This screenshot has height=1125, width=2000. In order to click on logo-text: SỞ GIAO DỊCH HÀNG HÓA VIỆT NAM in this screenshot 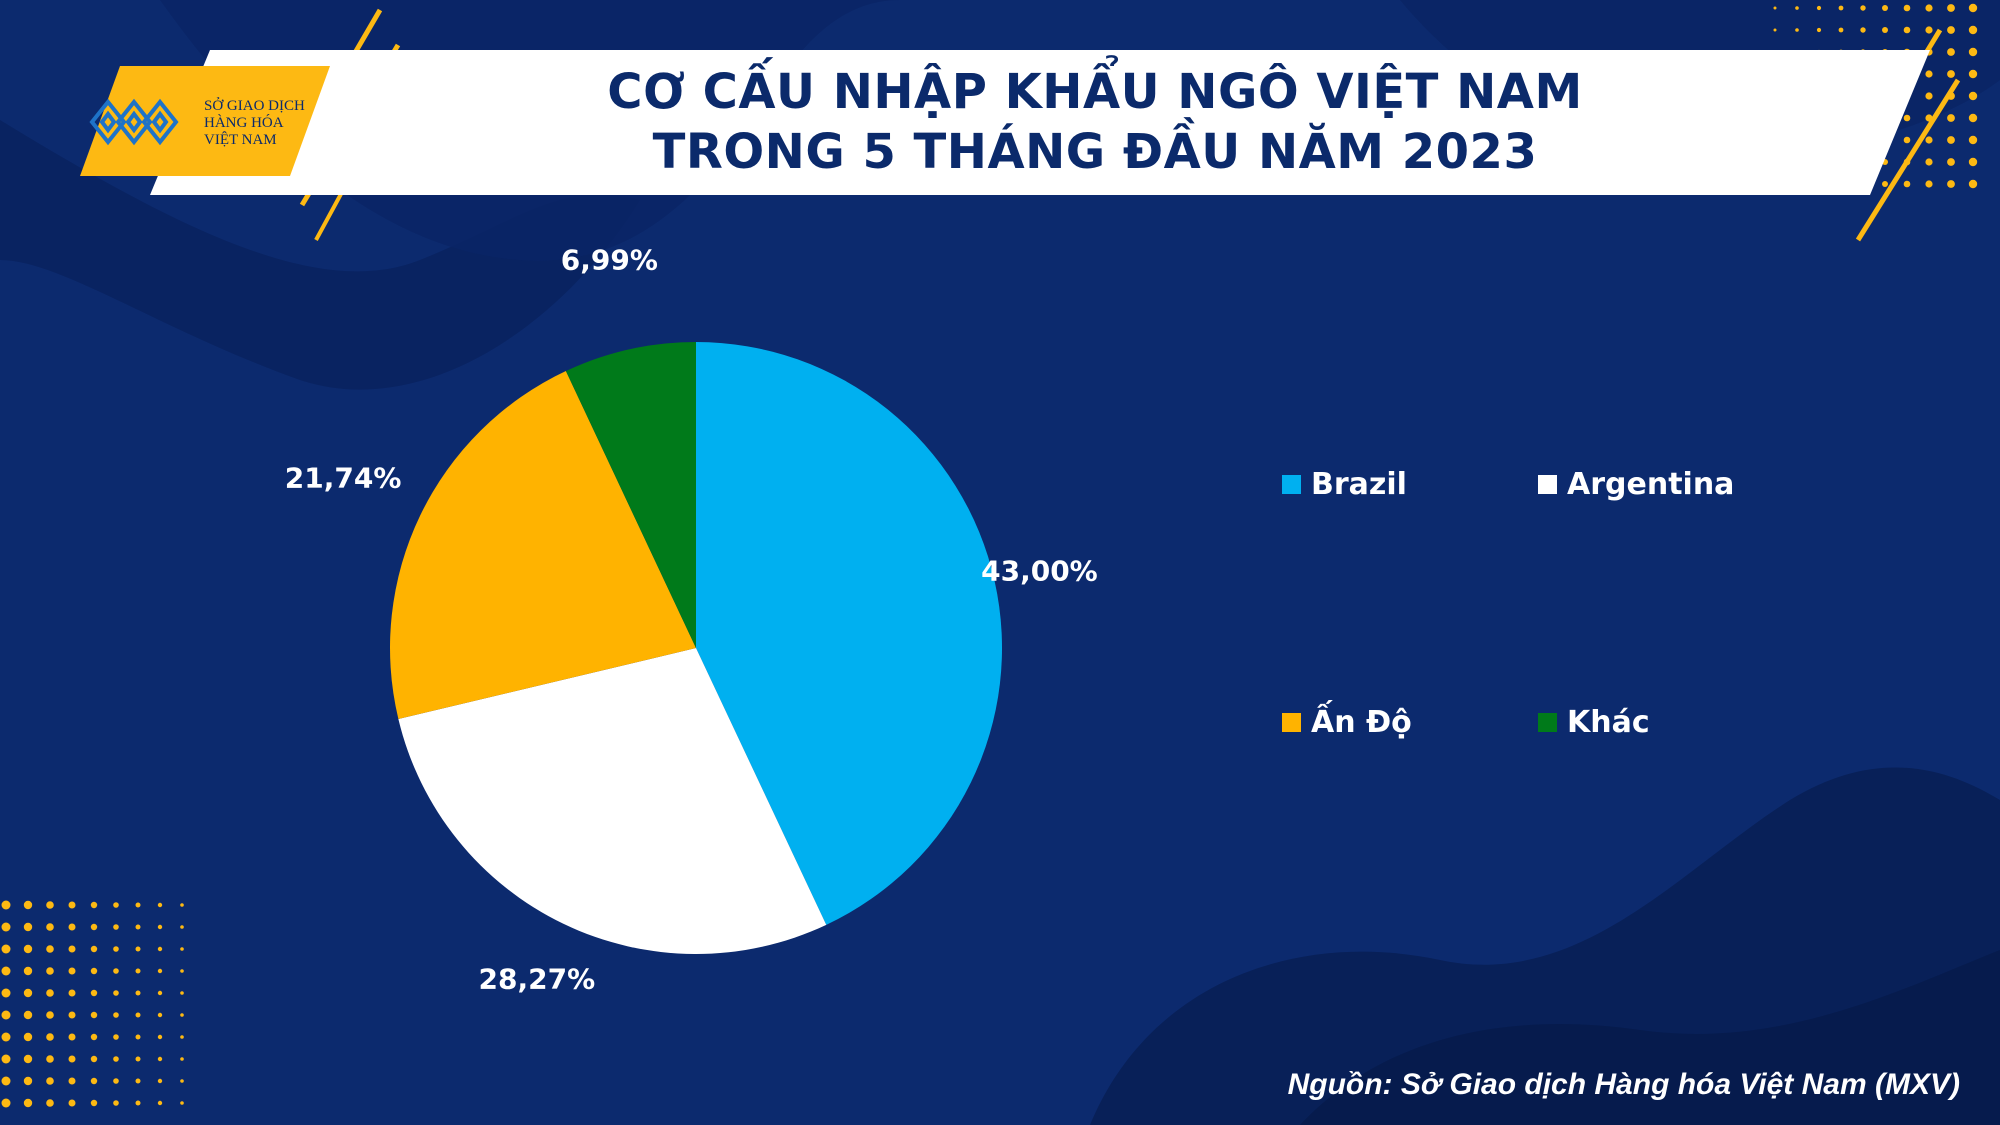, I will do `click(254, 123)`.